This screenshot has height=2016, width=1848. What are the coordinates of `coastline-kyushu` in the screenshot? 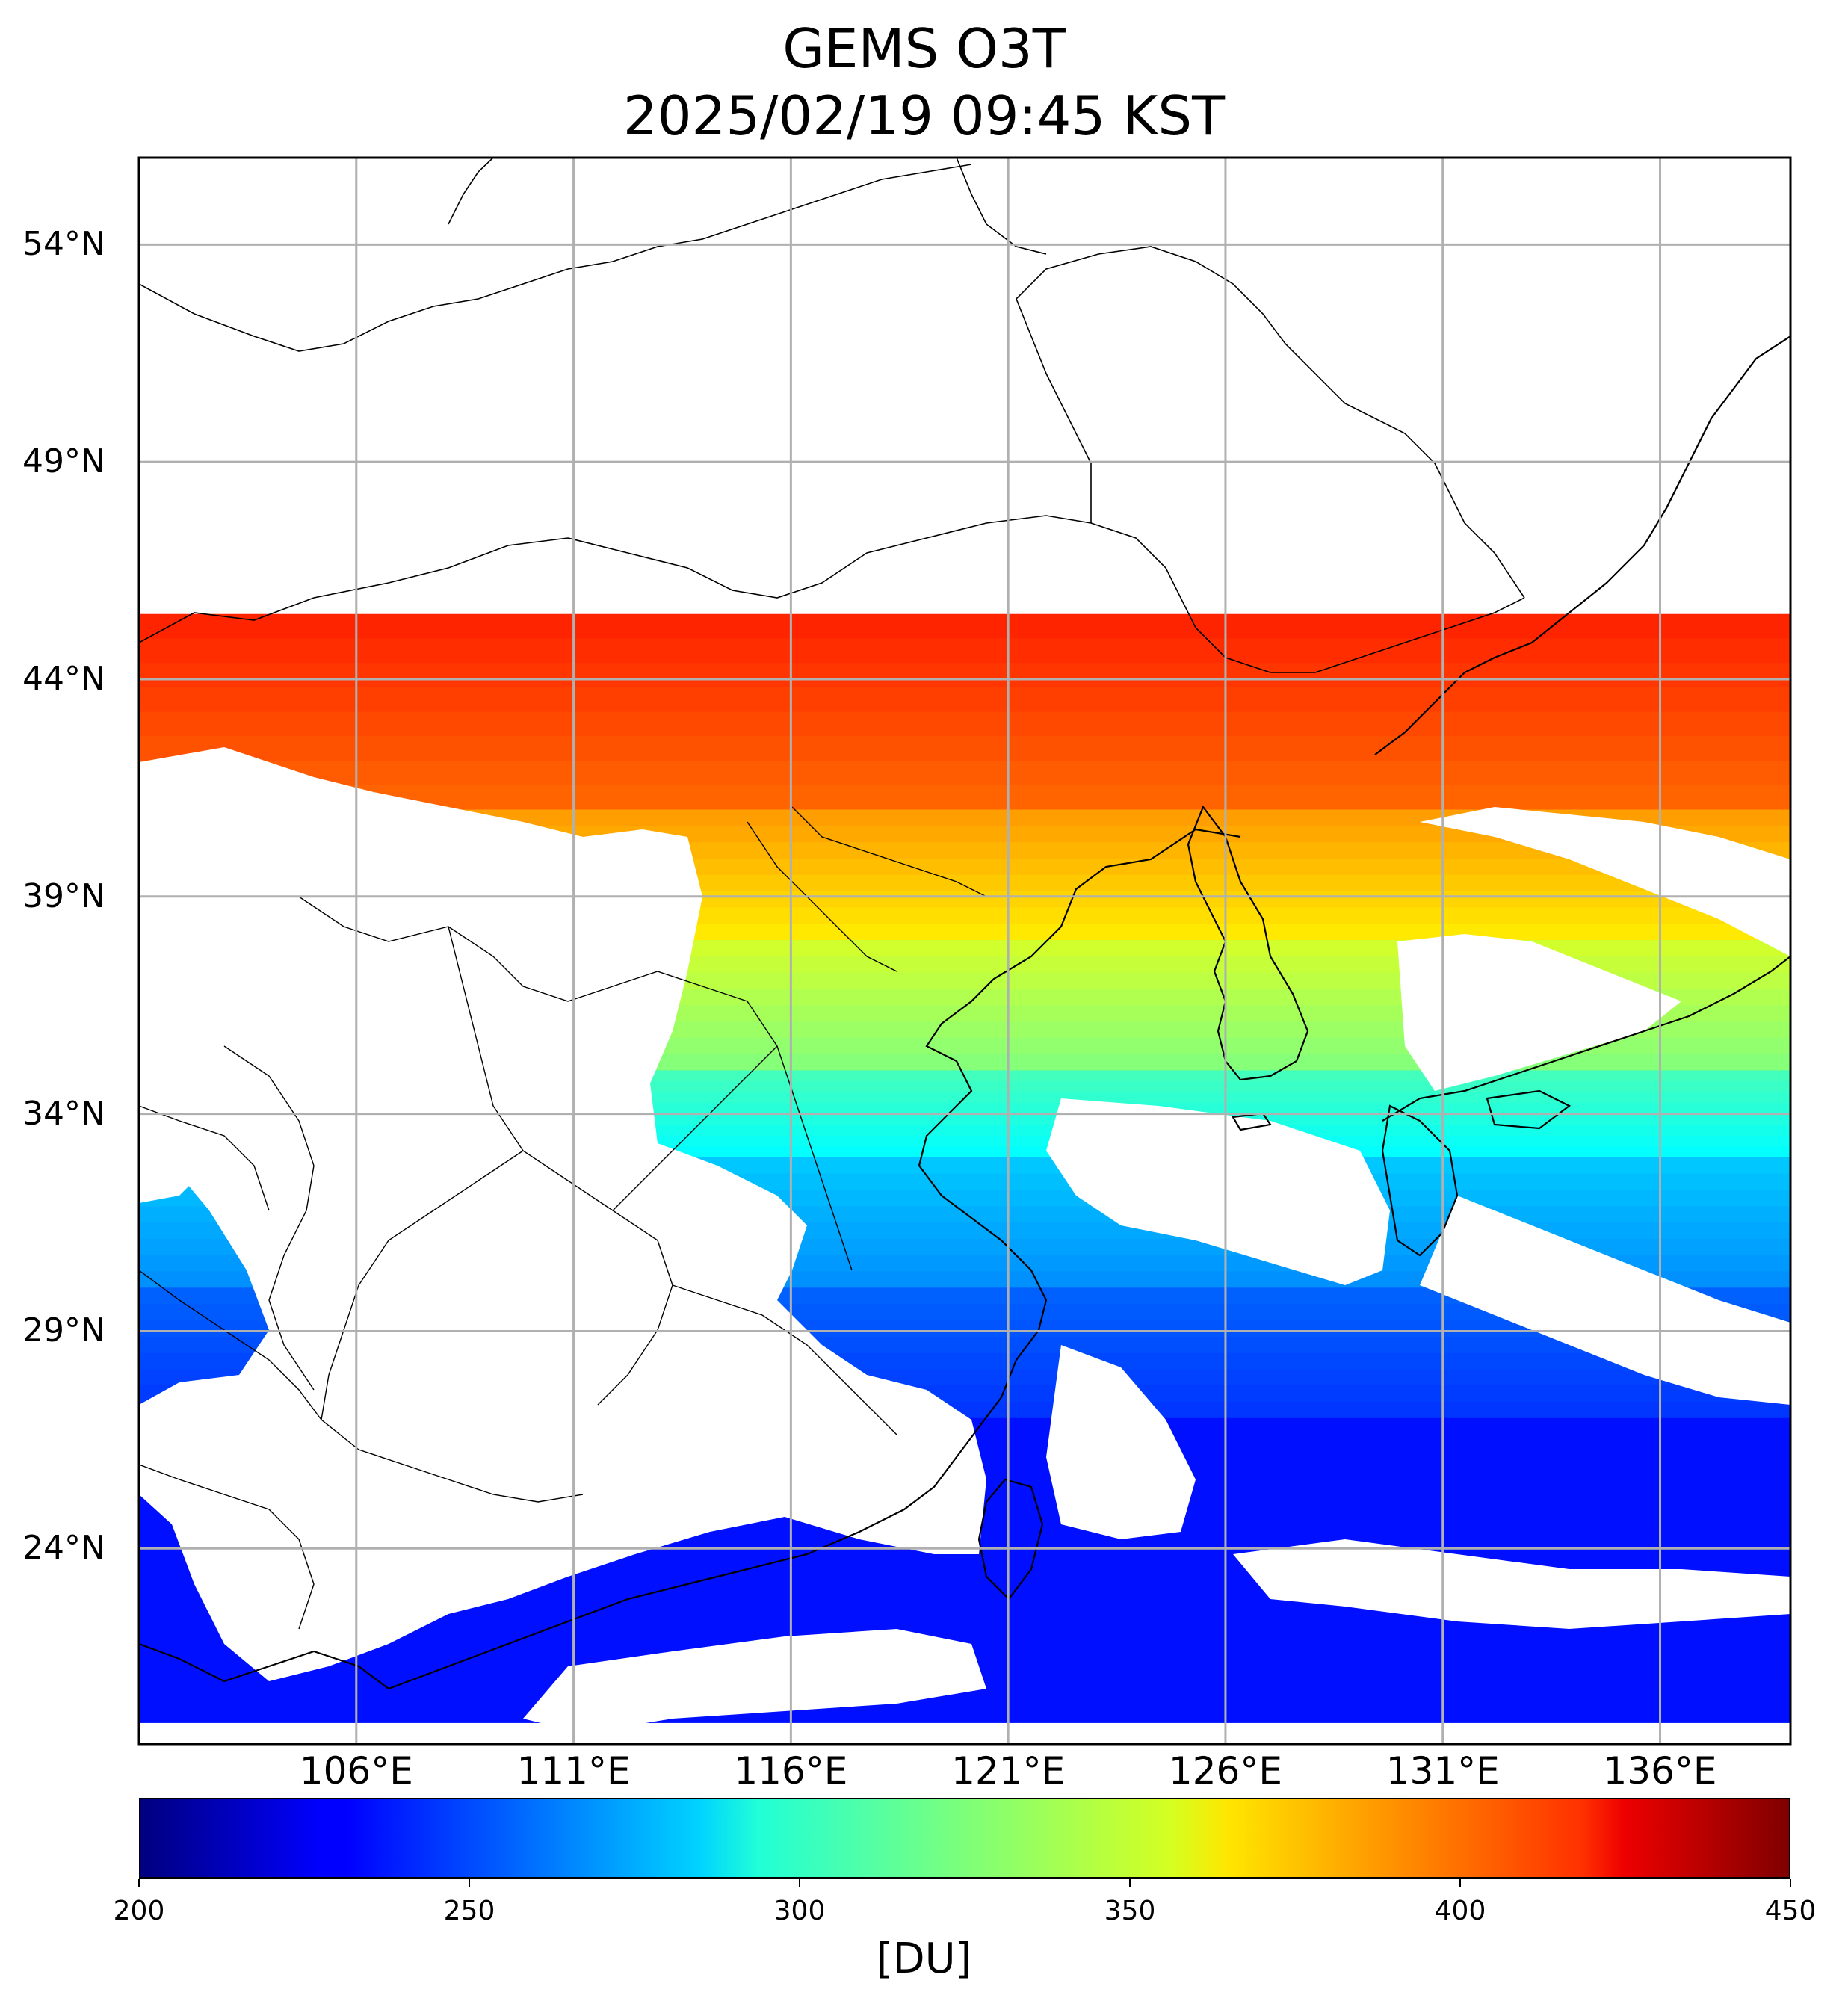 It's located at (1420, 1180).